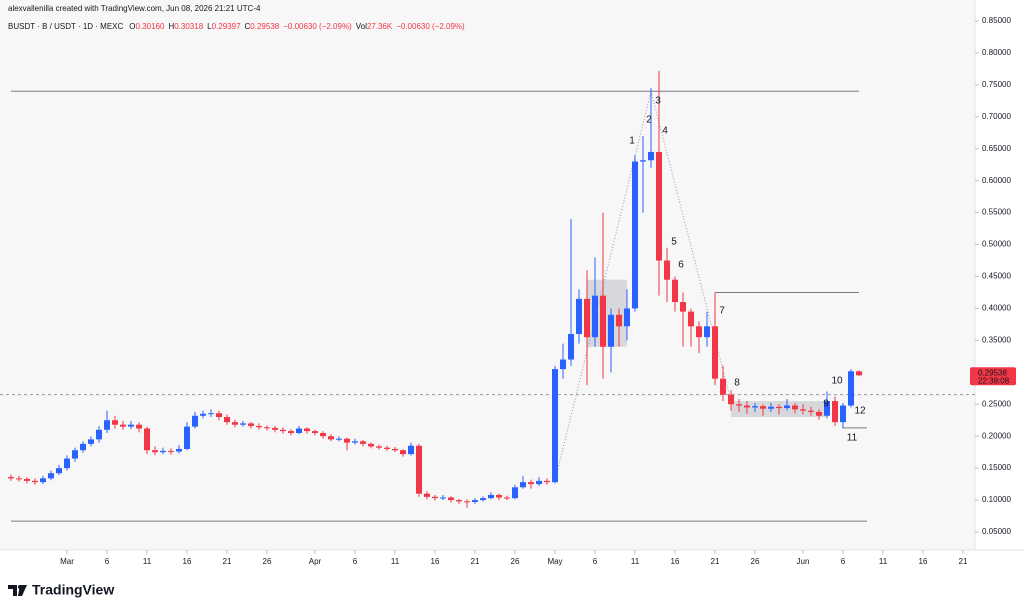 This screenshot has width=1024, height=612. Describe the element at coordinates (67, 561) in the screenshot. I see `x-tick-label: Mar` at that location.